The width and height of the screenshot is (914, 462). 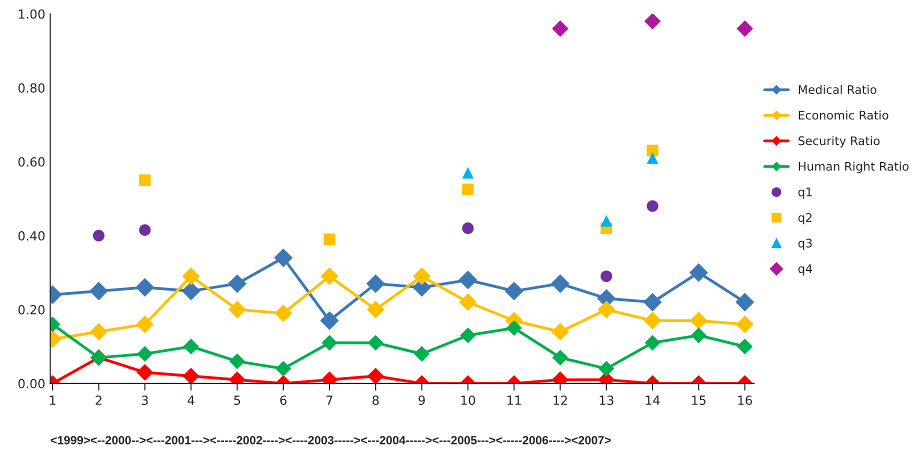 I want to click on x-tick-label: 6, so click(x=283, y=400).